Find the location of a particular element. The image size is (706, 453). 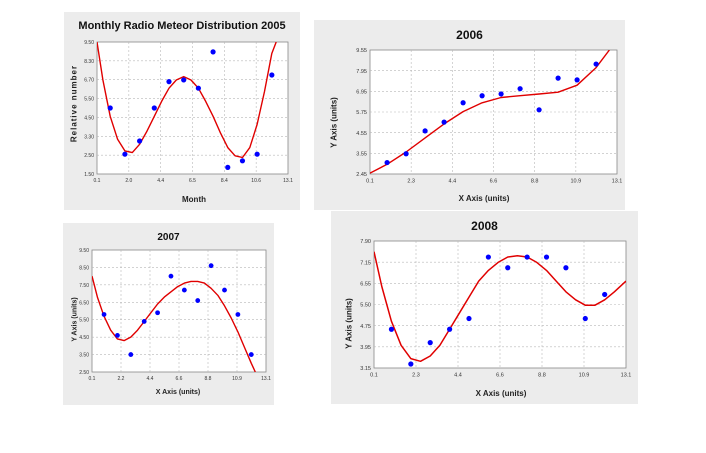

y-tick-label: 9.55 is located at coordinates (361, 51).